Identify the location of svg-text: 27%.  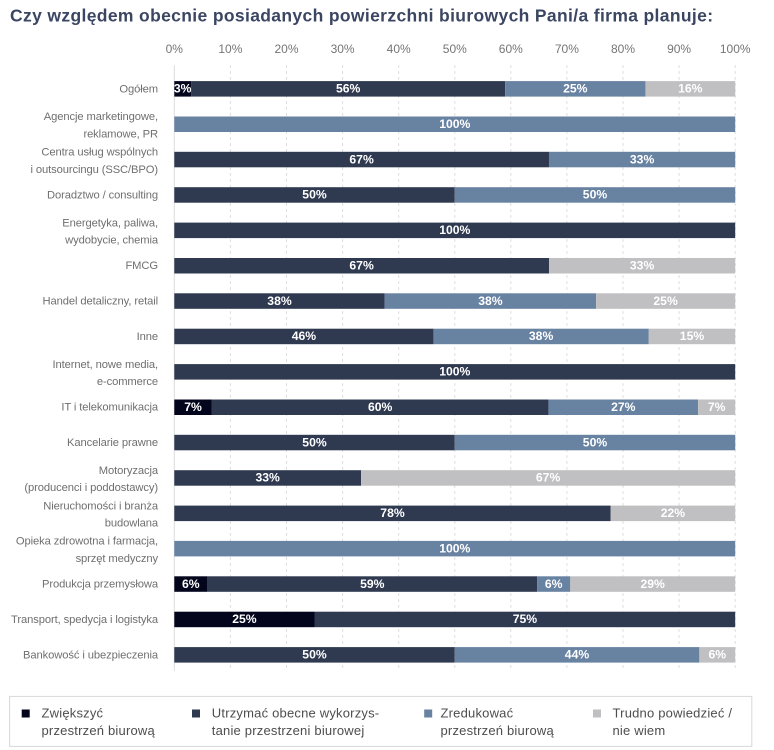
(623, 407).